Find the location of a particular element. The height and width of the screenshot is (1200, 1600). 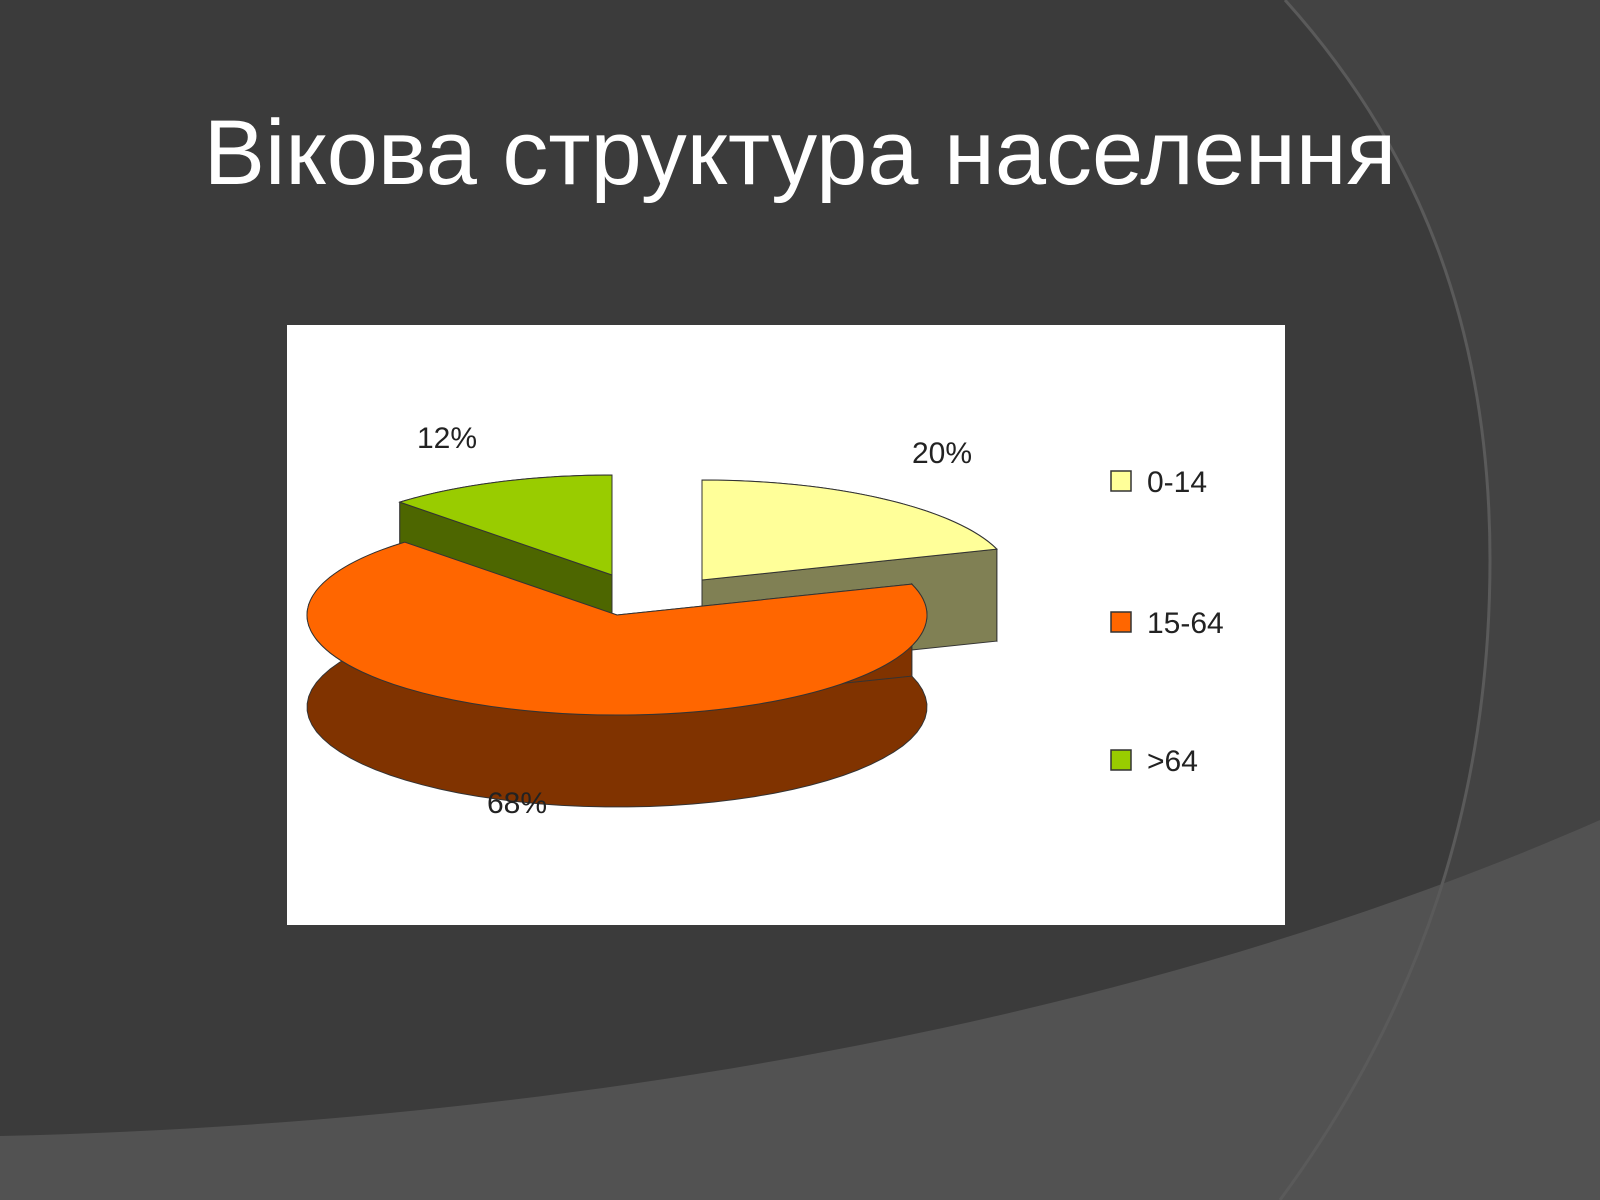

legend-label: 0-14 is located at coordinates (1177, 482).